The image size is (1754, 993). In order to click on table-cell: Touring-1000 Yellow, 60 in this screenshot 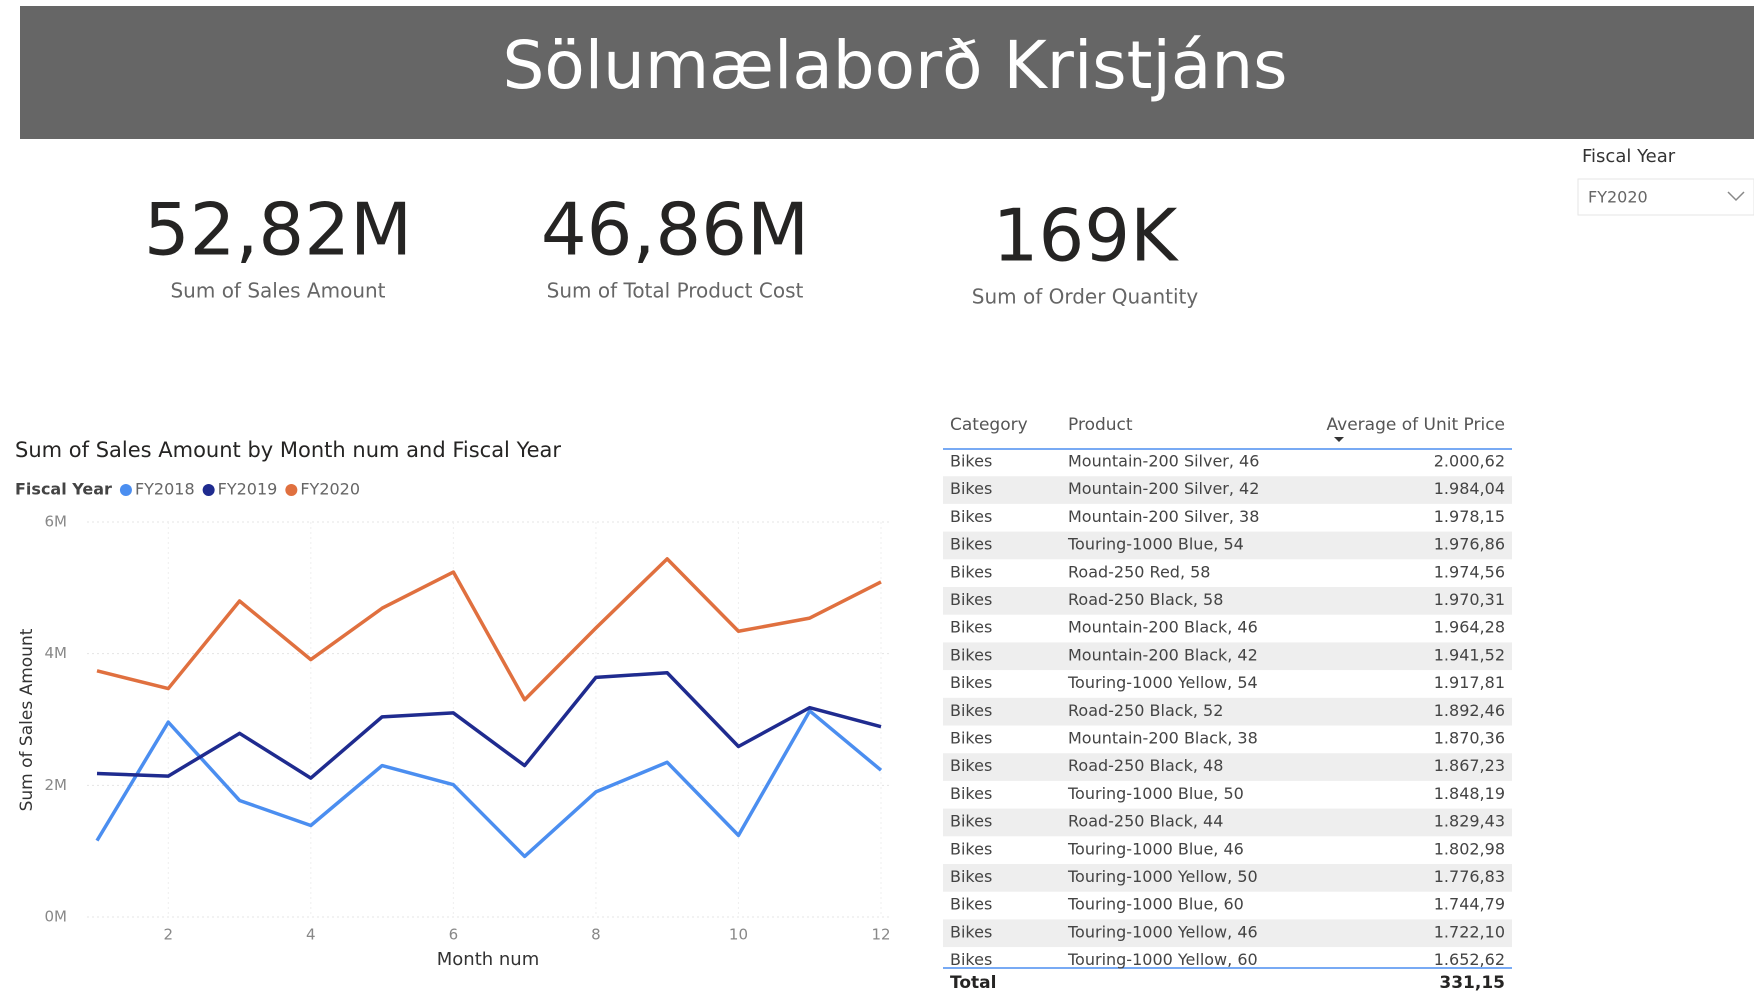, I will do `click(1162, 959)`.